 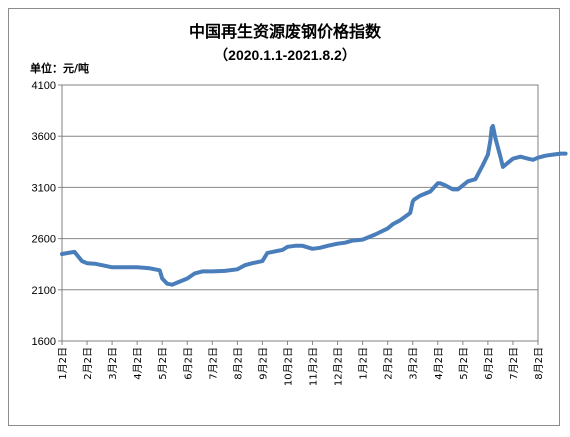 I want to click on x-tick-label: 9月2日, so click(x=263, y=363).